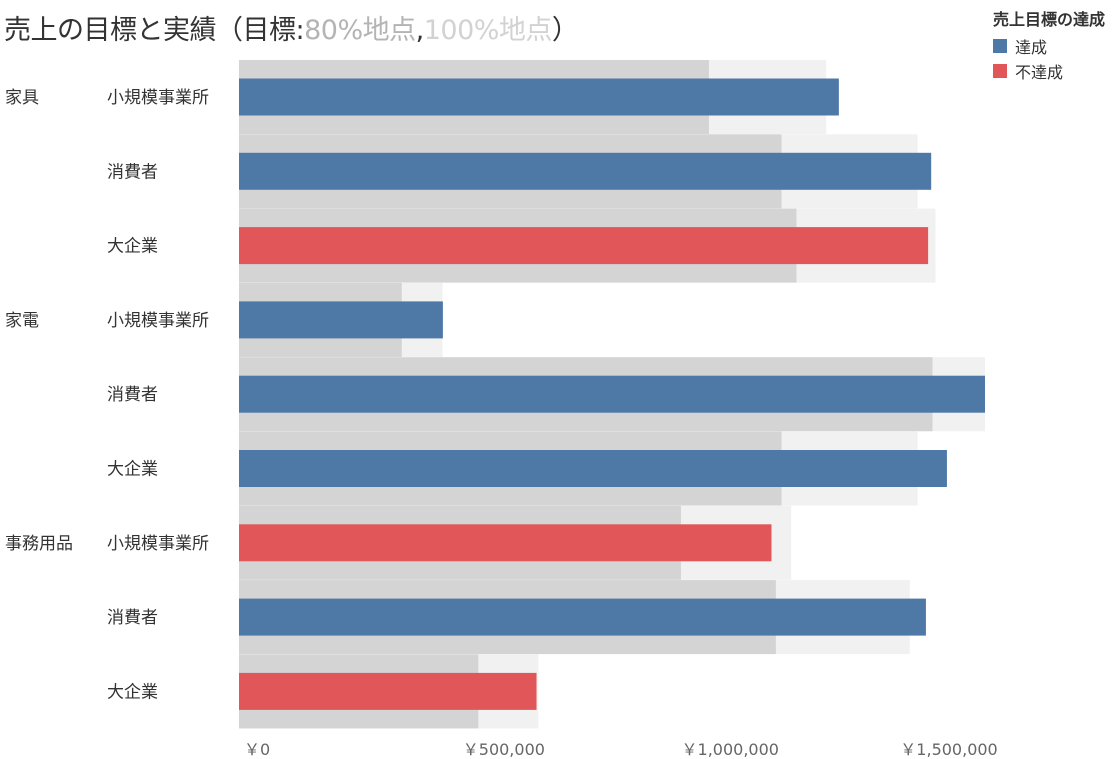  I want to click on x-tick-label: ￥500,000, so click(504, 749).